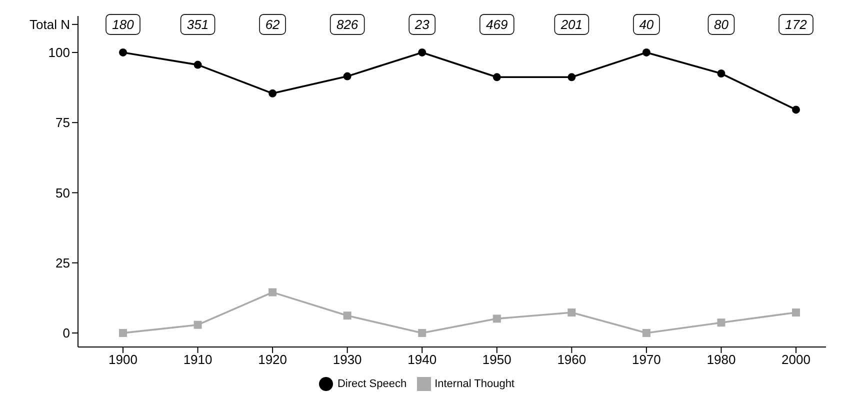  I want to click on x-tick-label: 1950, so click(497, 360).